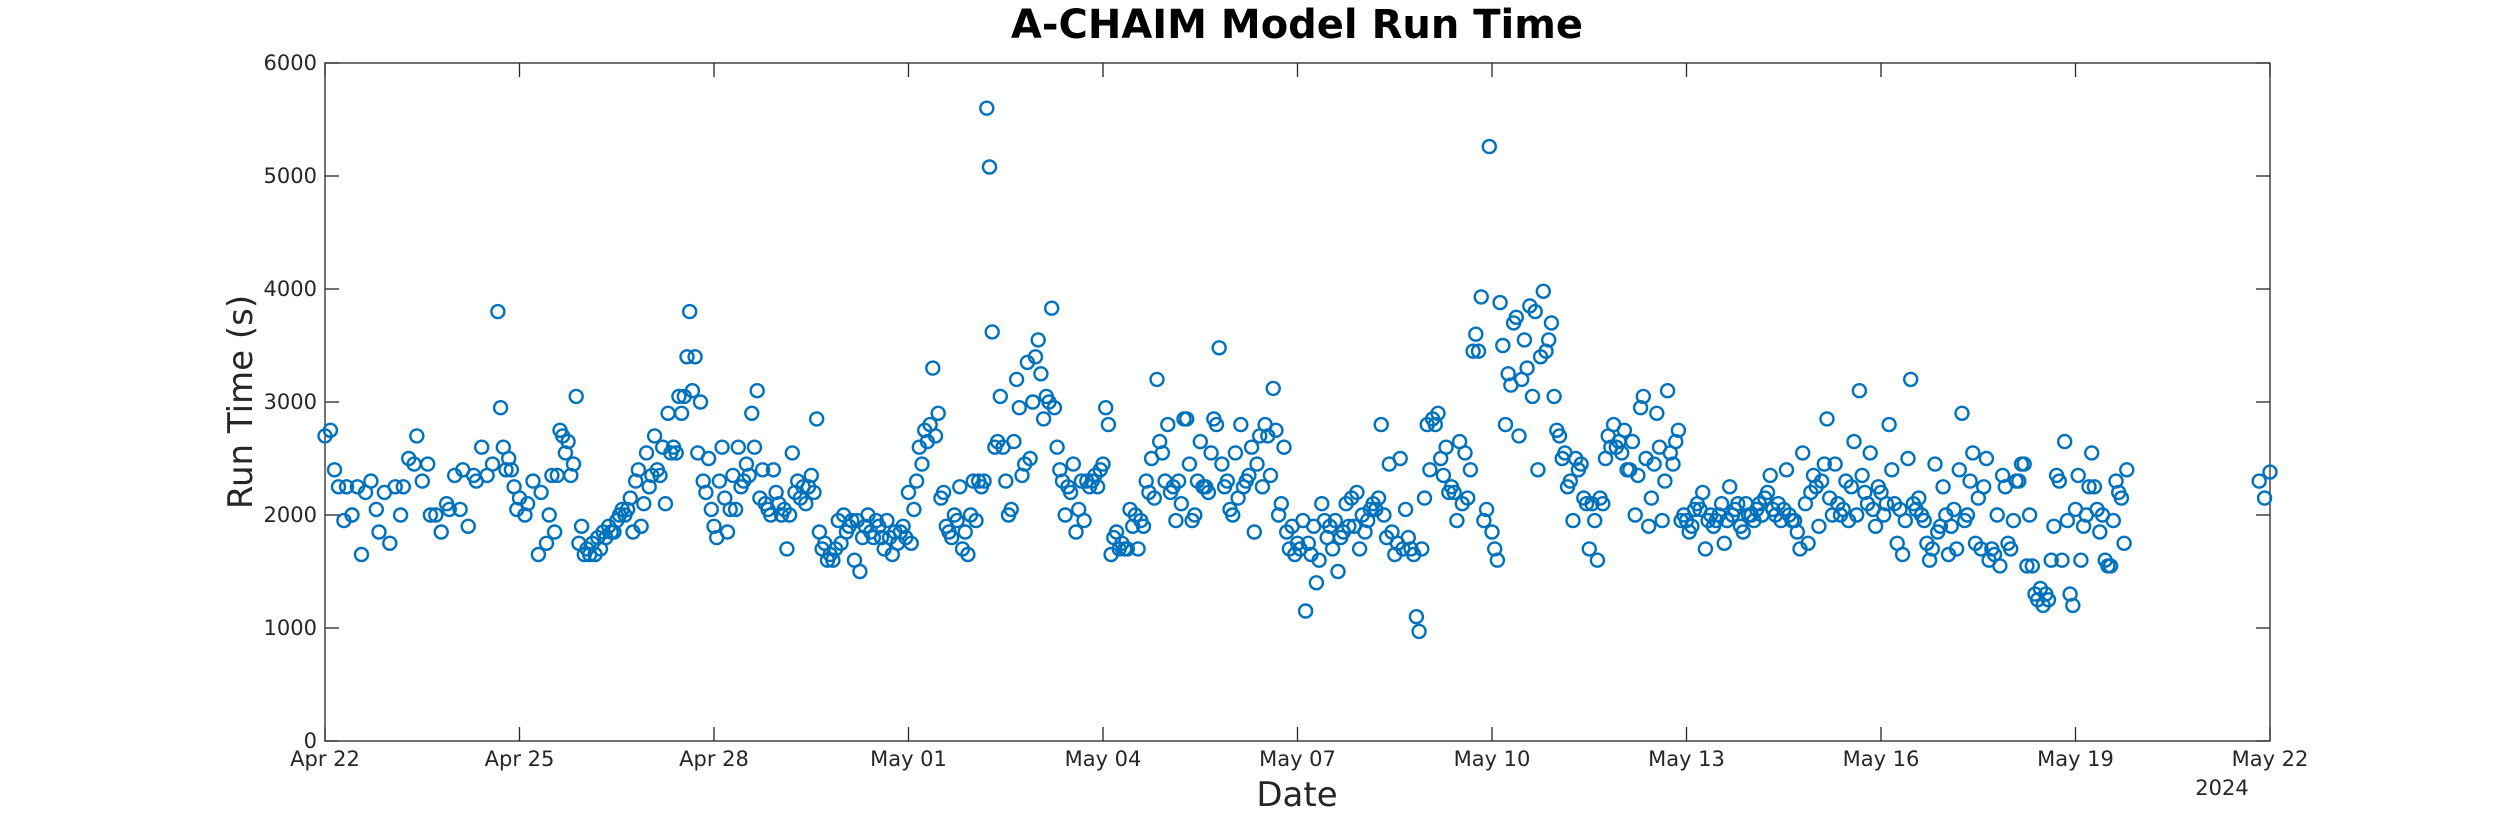 This screenshot has width=2500, height=833. Describe the element at coordinates (290, 402) in the screenshot. I see `y-tick-label: 3000` at that location.